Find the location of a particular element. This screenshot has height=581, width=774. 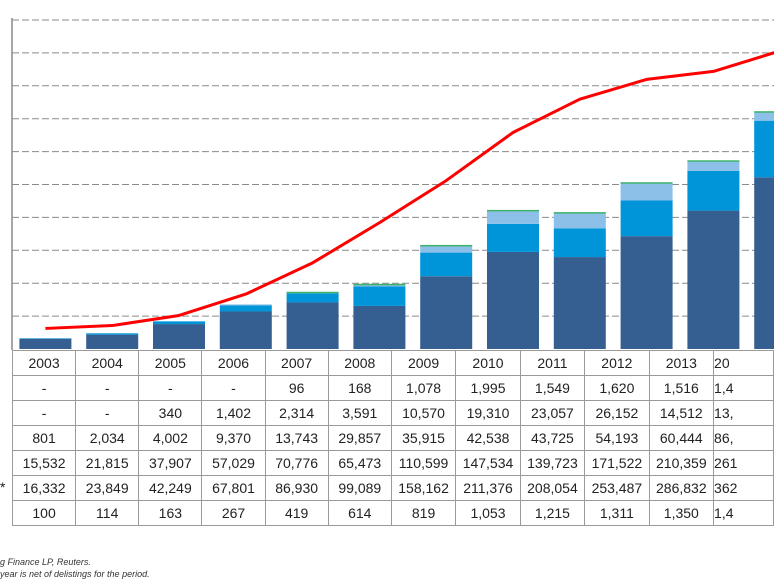

row-marker: * is located at coordinates (3, 487).